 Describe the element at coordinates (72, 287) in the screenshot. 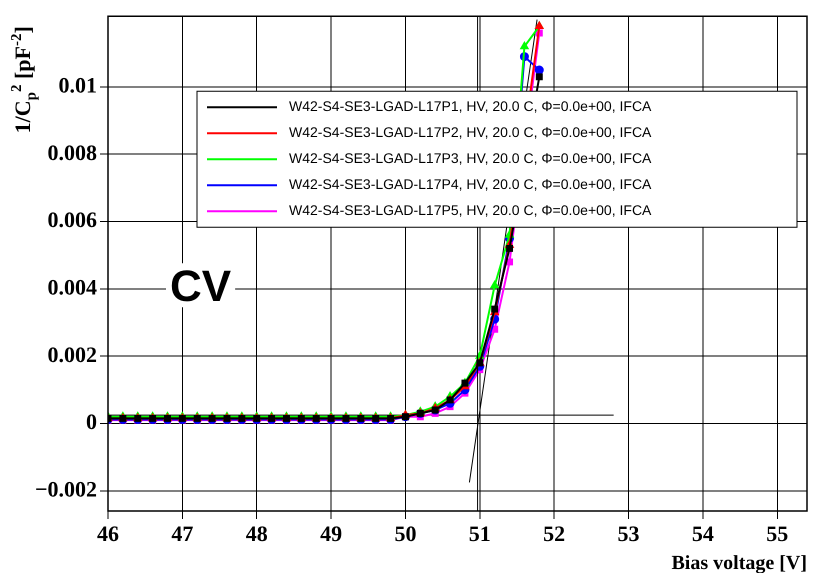

I see `y-tick-label: 0.004` at that location.